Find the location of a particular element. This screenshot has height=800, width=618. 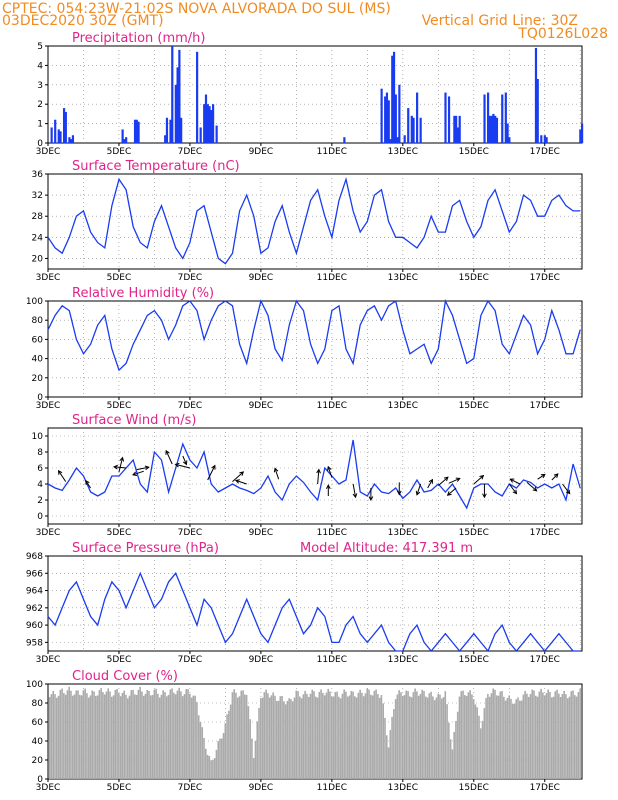

x-tick-label: 15DEC is located at coordinates (474, 152).